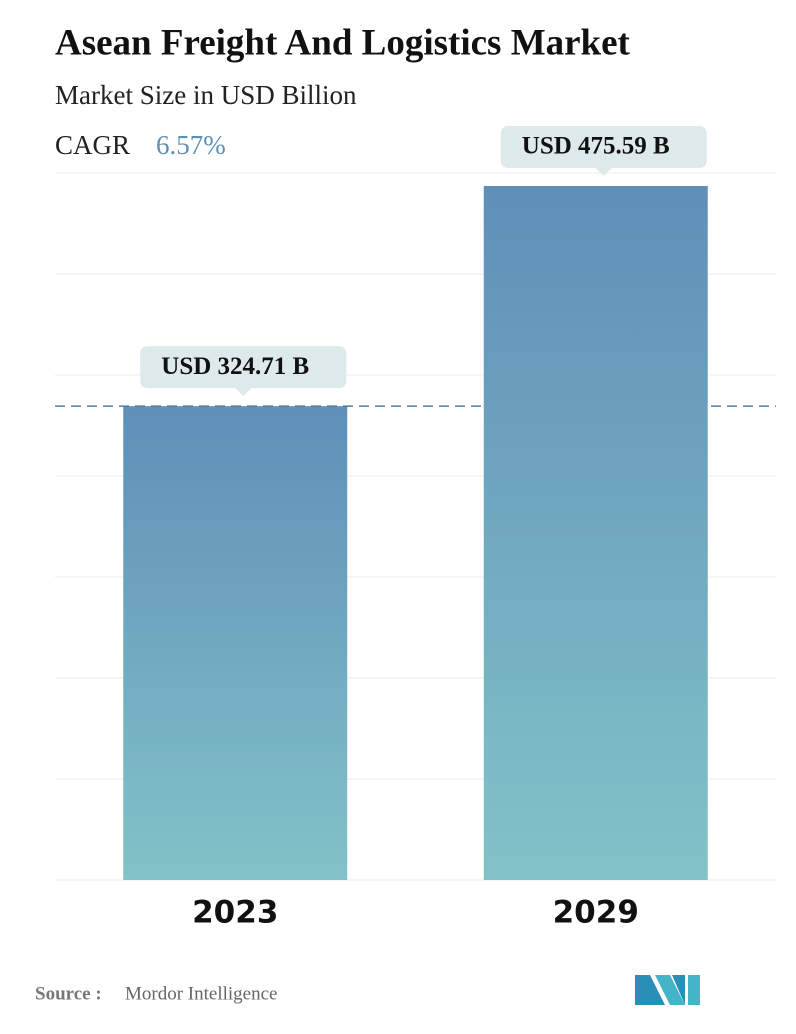 The image size is (796, 1034). Describe the element at coordinates (206, 95) in the screenshot. I see `chart-subtitle: Market Size in USD Billion` at that location.